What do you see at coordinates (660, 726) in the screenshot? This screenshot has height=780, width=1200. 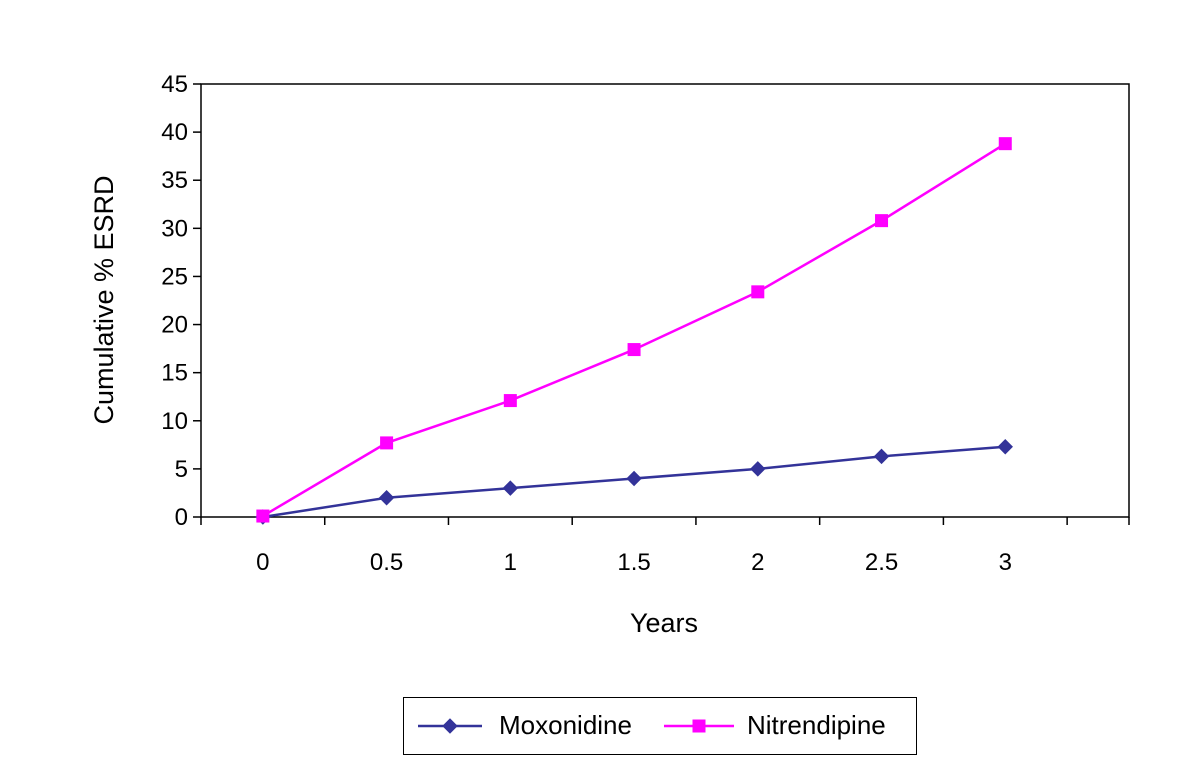 I see `legend: Moxonidine Nitrendipine` at bounding box center [660, 726].